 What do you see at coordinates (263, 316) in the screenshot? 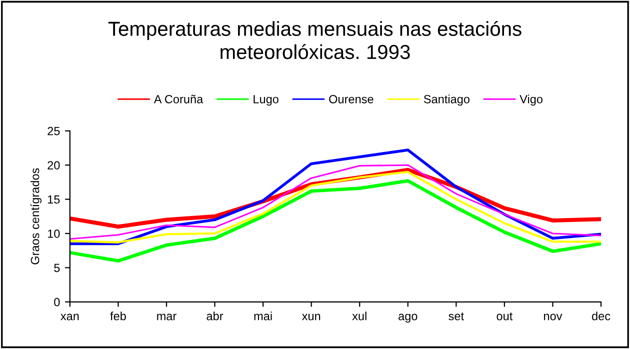
I see `x-tick-label: mai` at bounding box center [263, 316].